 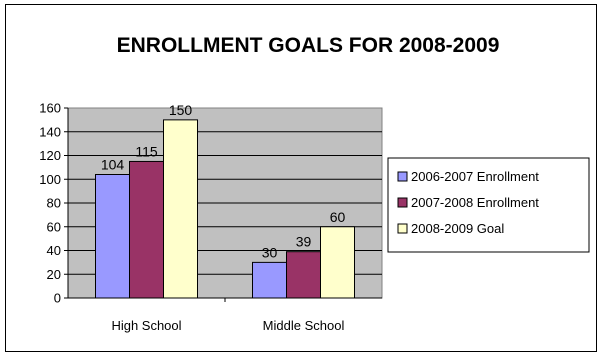 What do you see at coordinates (181, 110) in the screenshot?
I see `data-label: 150` at bounding box center [181, 110].